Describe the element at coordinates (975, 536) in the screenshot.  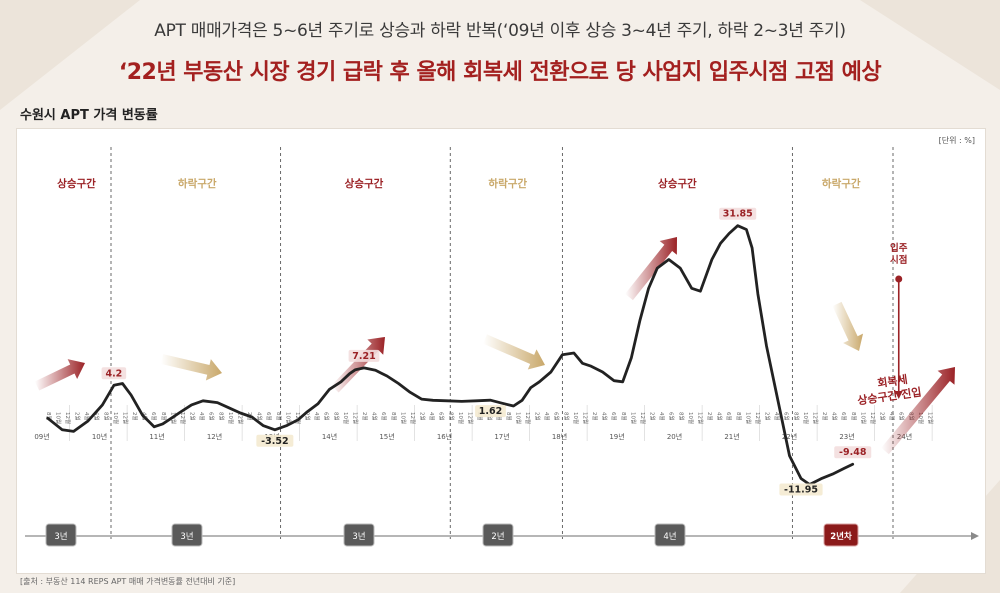
I see `timeline-arrowhead` at that location.